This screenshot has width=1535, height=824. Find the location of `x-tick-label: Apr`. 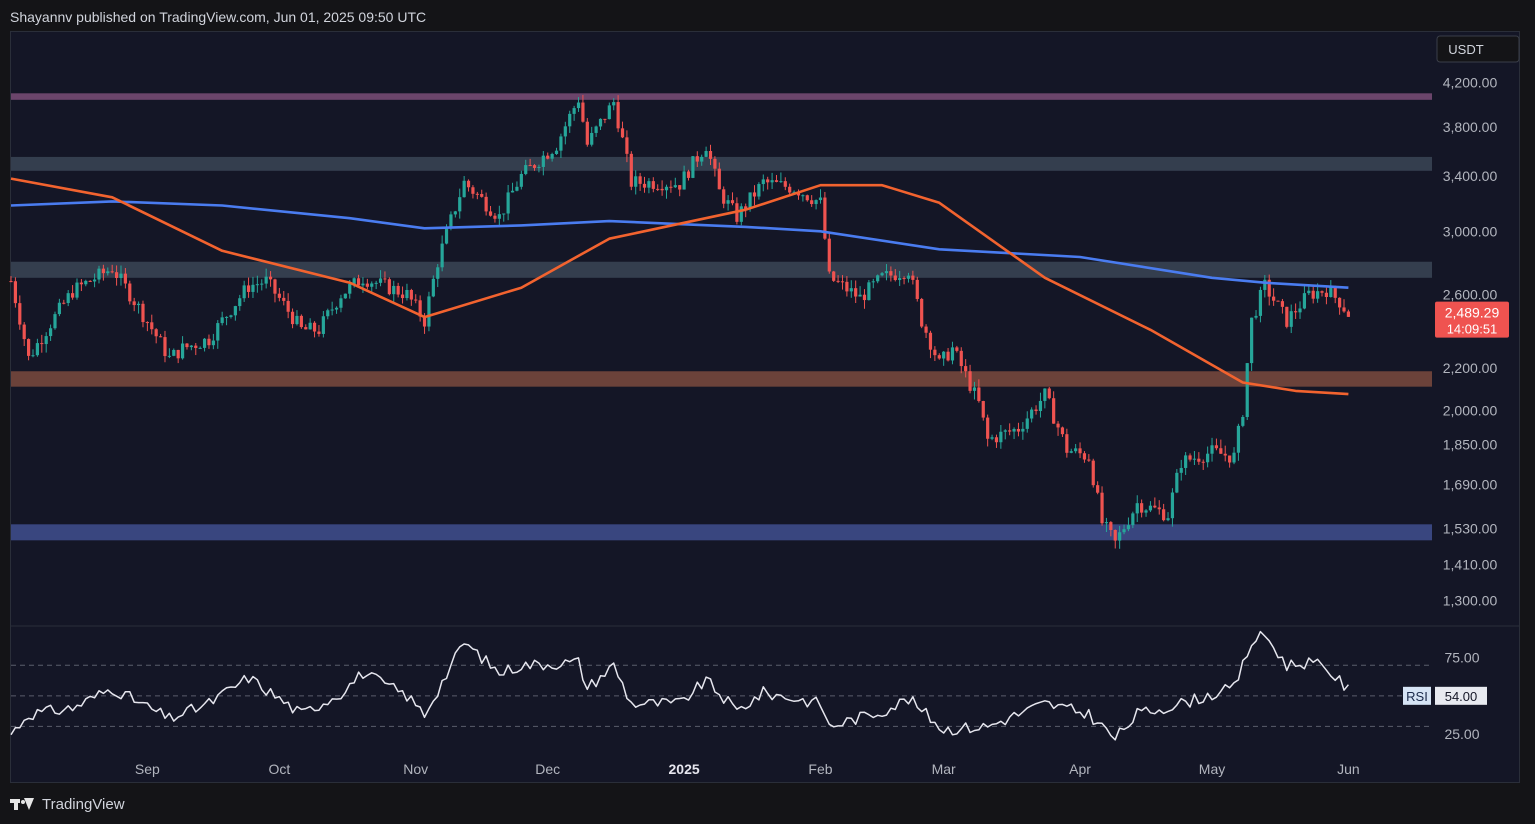

x-tick-label: Apr is located at coordinates (1080, 769).